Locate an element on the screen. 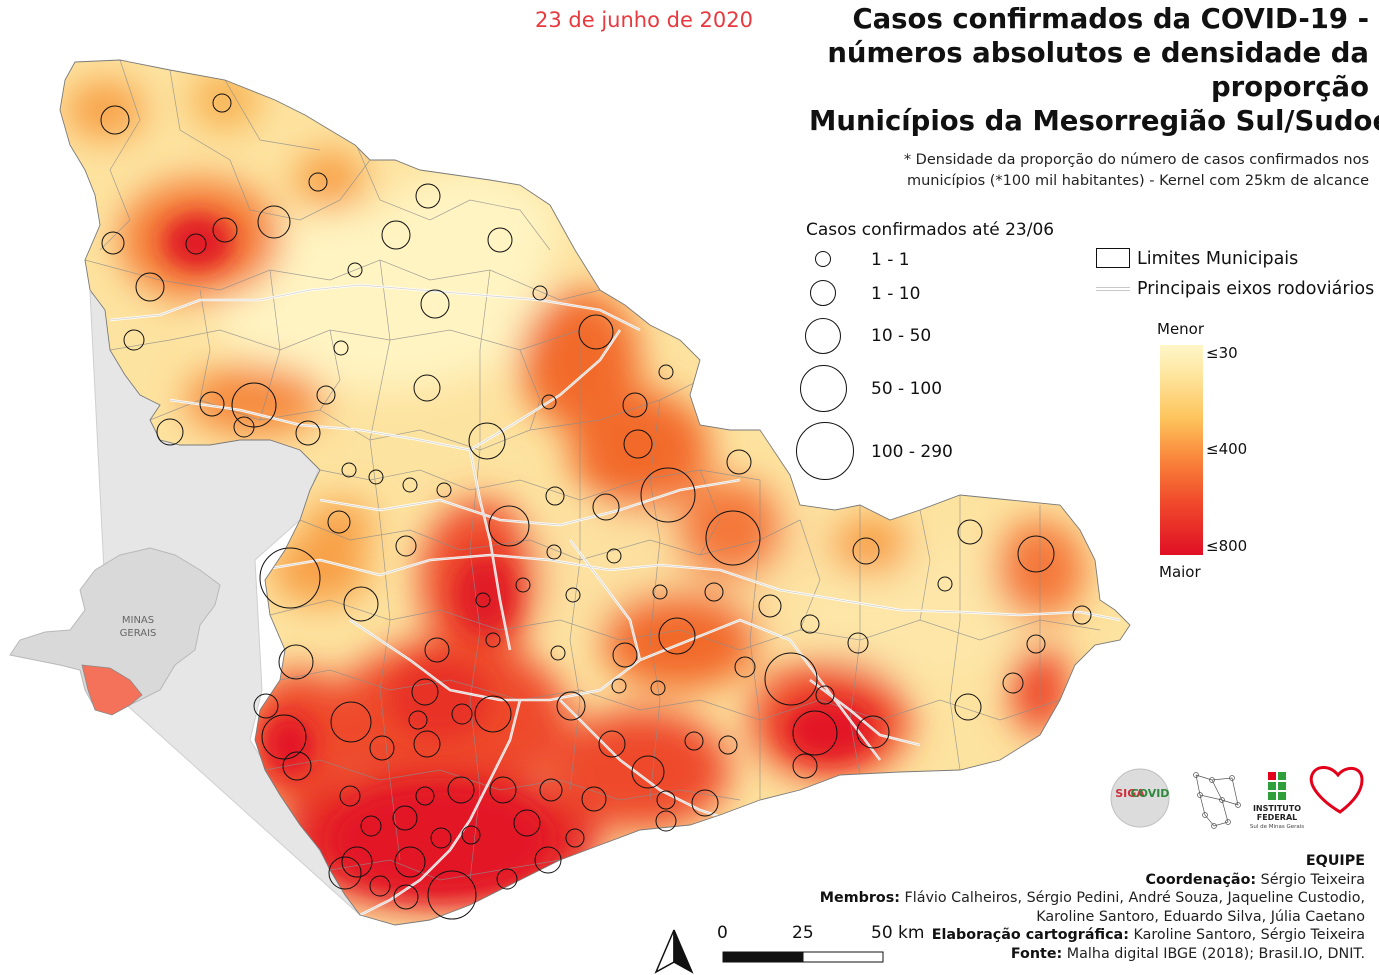 This screenshot has height=975, width=1379. carto-value: Karoline Santoro, Sérgio Teixeira is located at coordinates (1246, 935).